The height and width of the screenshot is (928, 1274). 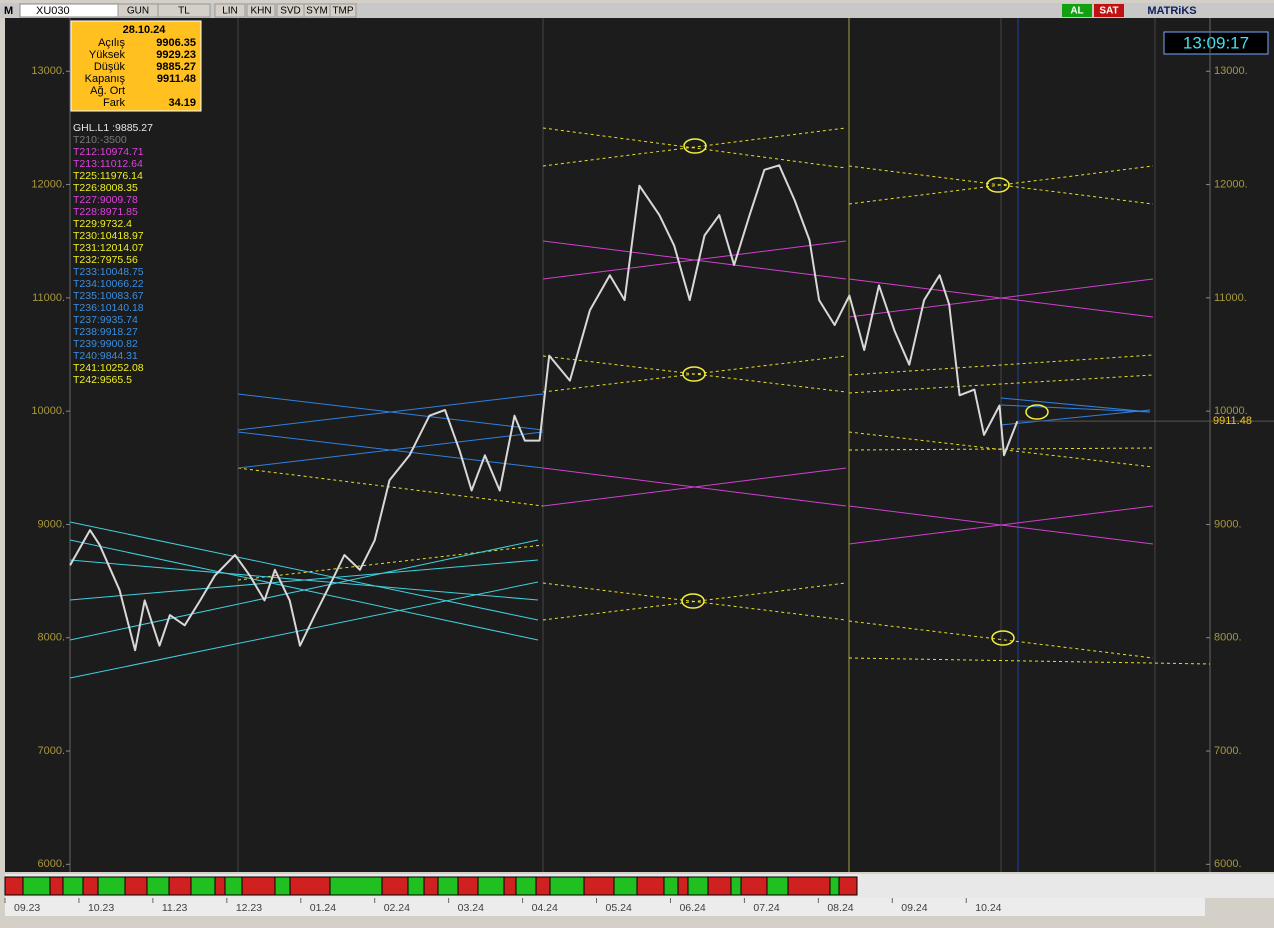 What do you see at coordinates (108, 236) in the screenshot?
I see `indicator: T230:10418.97` at bounding box center [108, 236].